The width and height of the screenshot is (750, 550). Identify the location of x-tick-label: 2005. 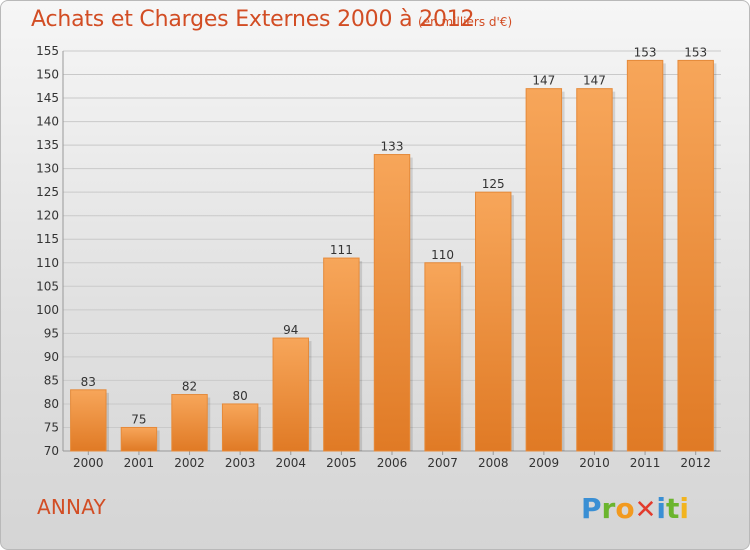
(341, 463).